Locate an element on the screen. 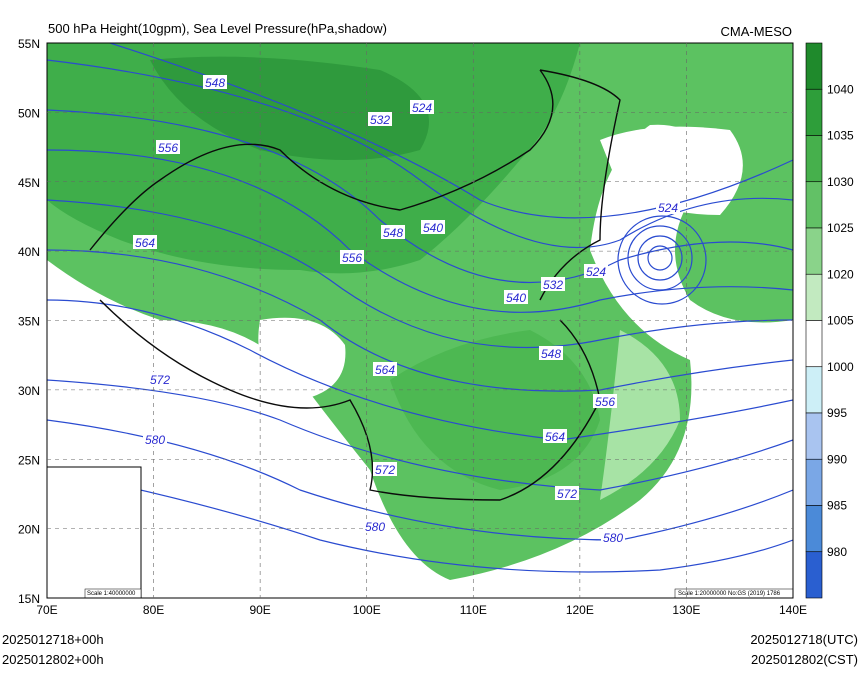  colorbar-label: 1000 is located at coordinates (840, 367).